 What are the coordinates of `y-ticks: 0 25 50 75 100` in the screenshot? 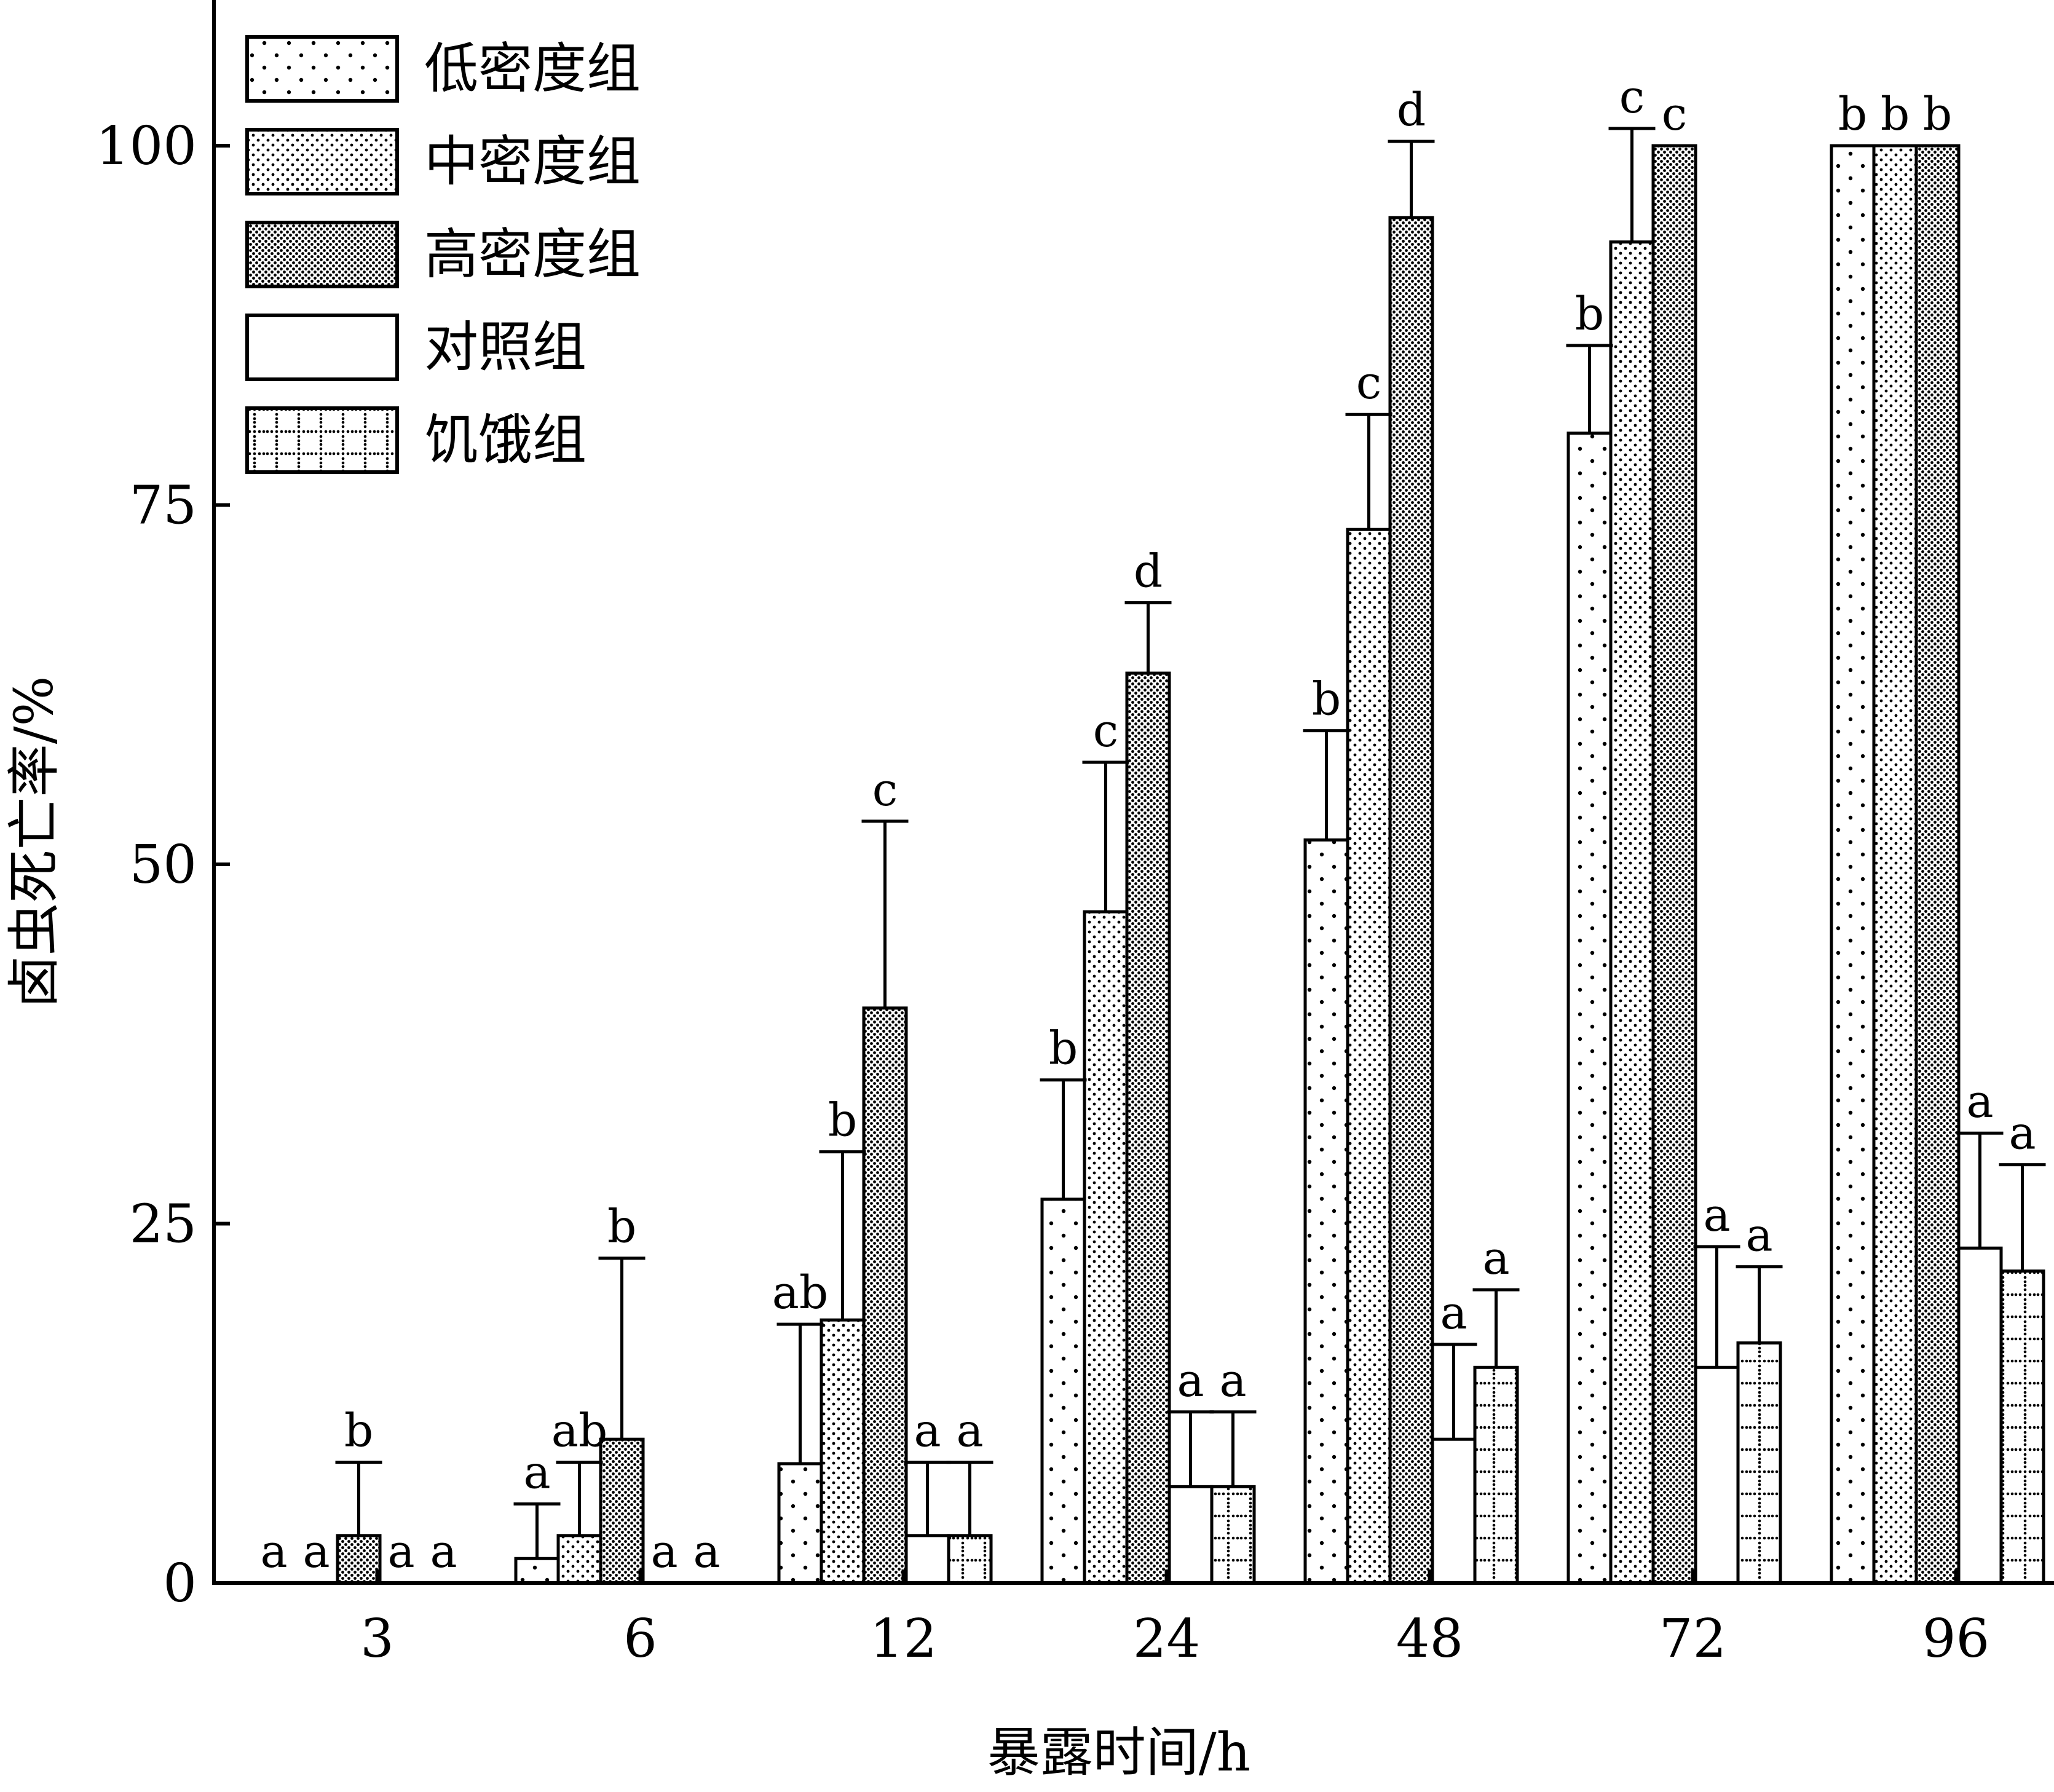 It's located at (163, 865).